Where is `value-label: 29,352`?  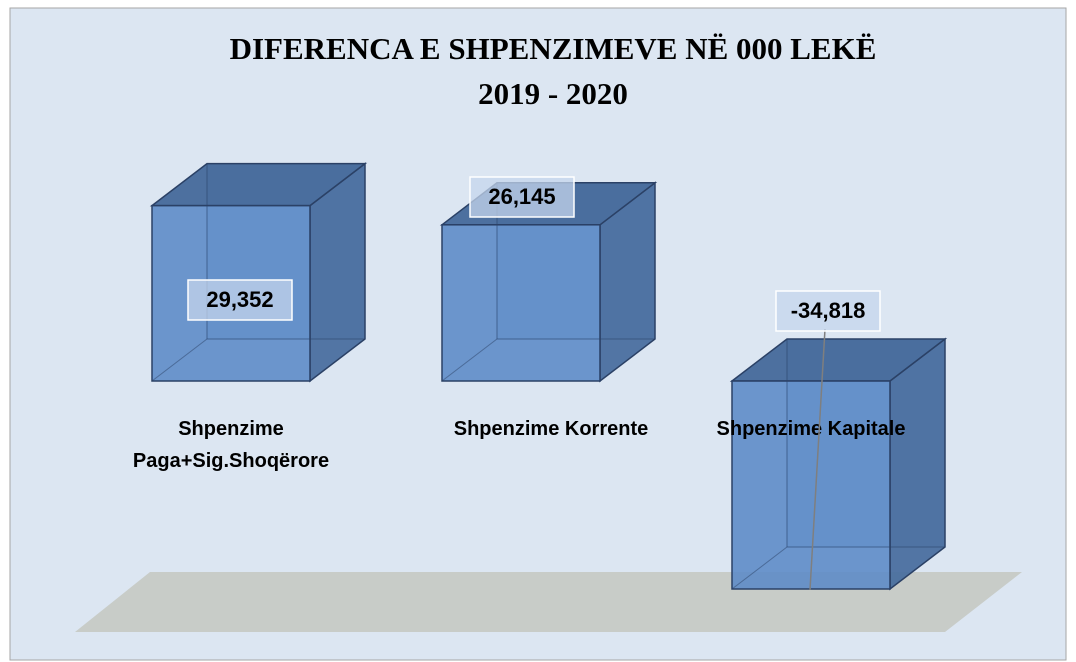
value-label: 29,352 is located at coordinates (239, 299).